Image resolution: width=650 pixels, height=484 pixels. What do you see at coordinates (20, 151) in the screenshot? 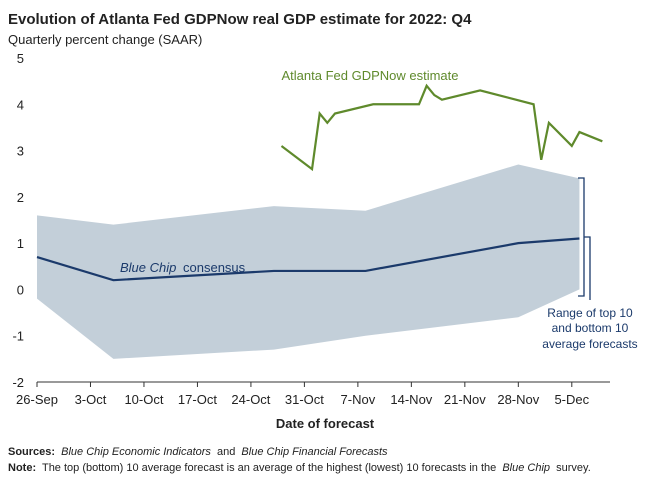
I see `y-tick-label: 3` at bounding box center [20, 151].